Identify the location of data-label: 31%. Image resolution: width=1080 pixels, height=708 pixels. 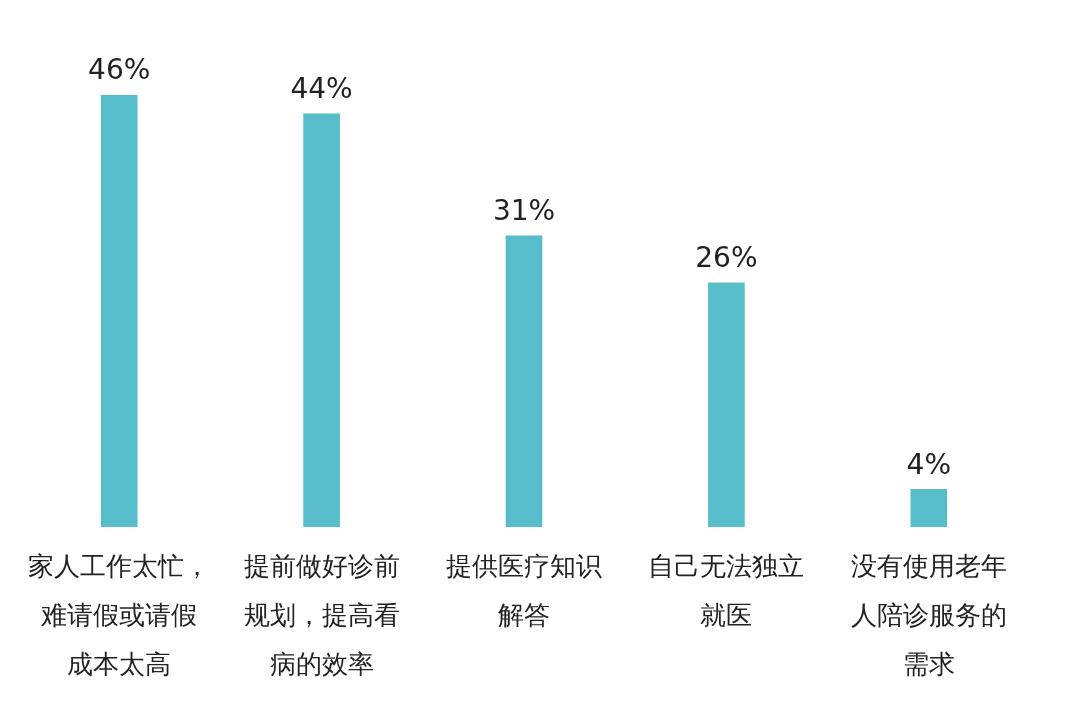
(524, 211).